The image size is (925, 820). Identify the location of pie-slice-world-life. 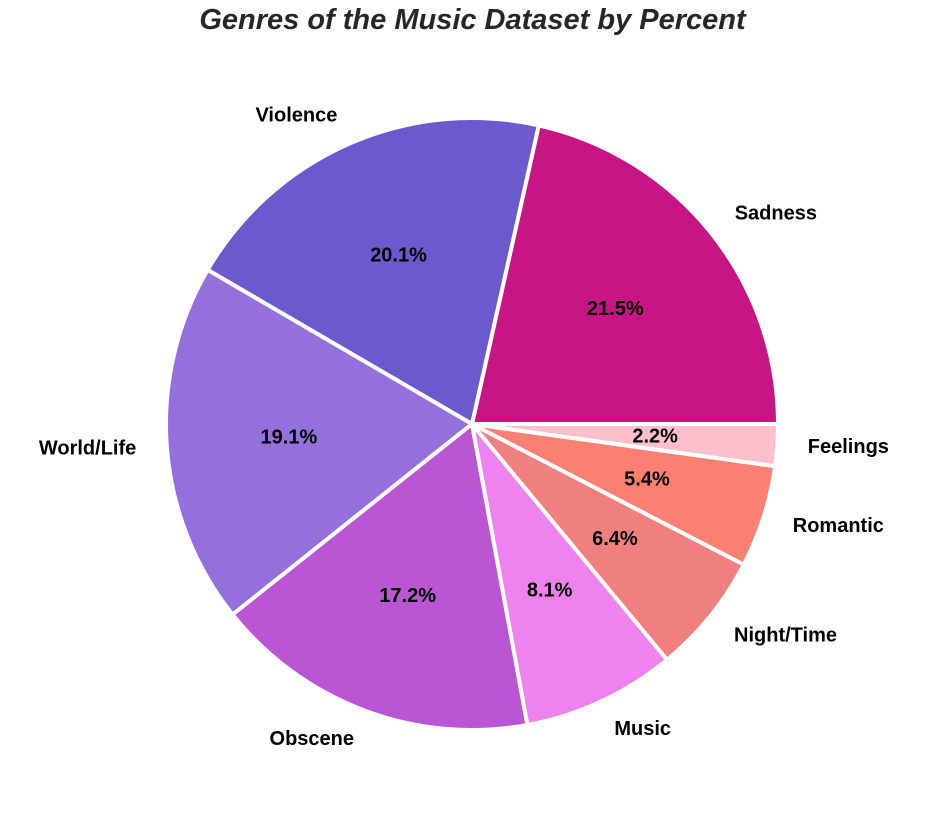
(319, 442).